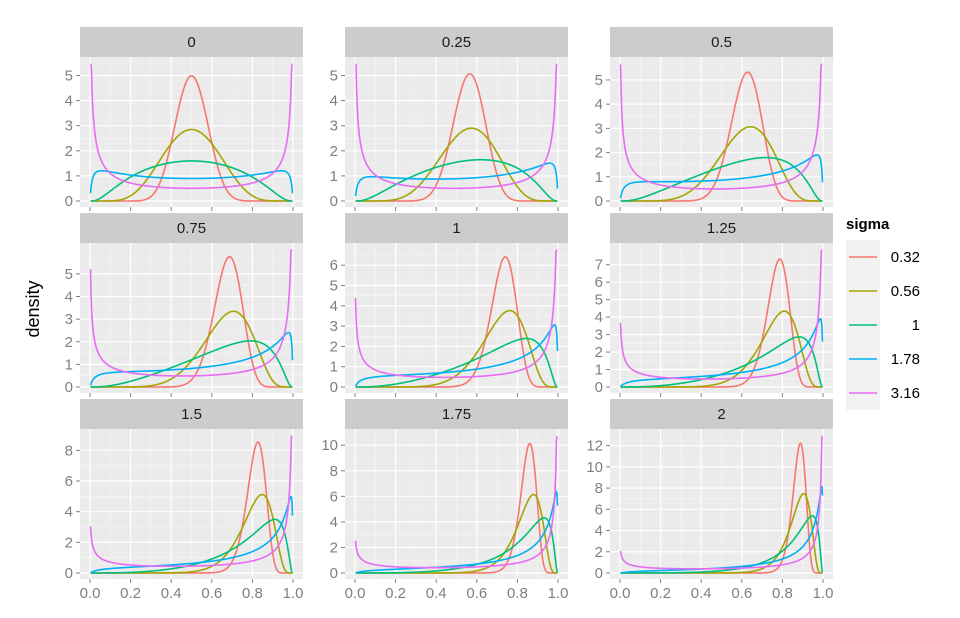 This screenshot has width=960, height=618. I want to click on facet-panel: 10.00.20.40.60.81.00123456, so click(449, 314).